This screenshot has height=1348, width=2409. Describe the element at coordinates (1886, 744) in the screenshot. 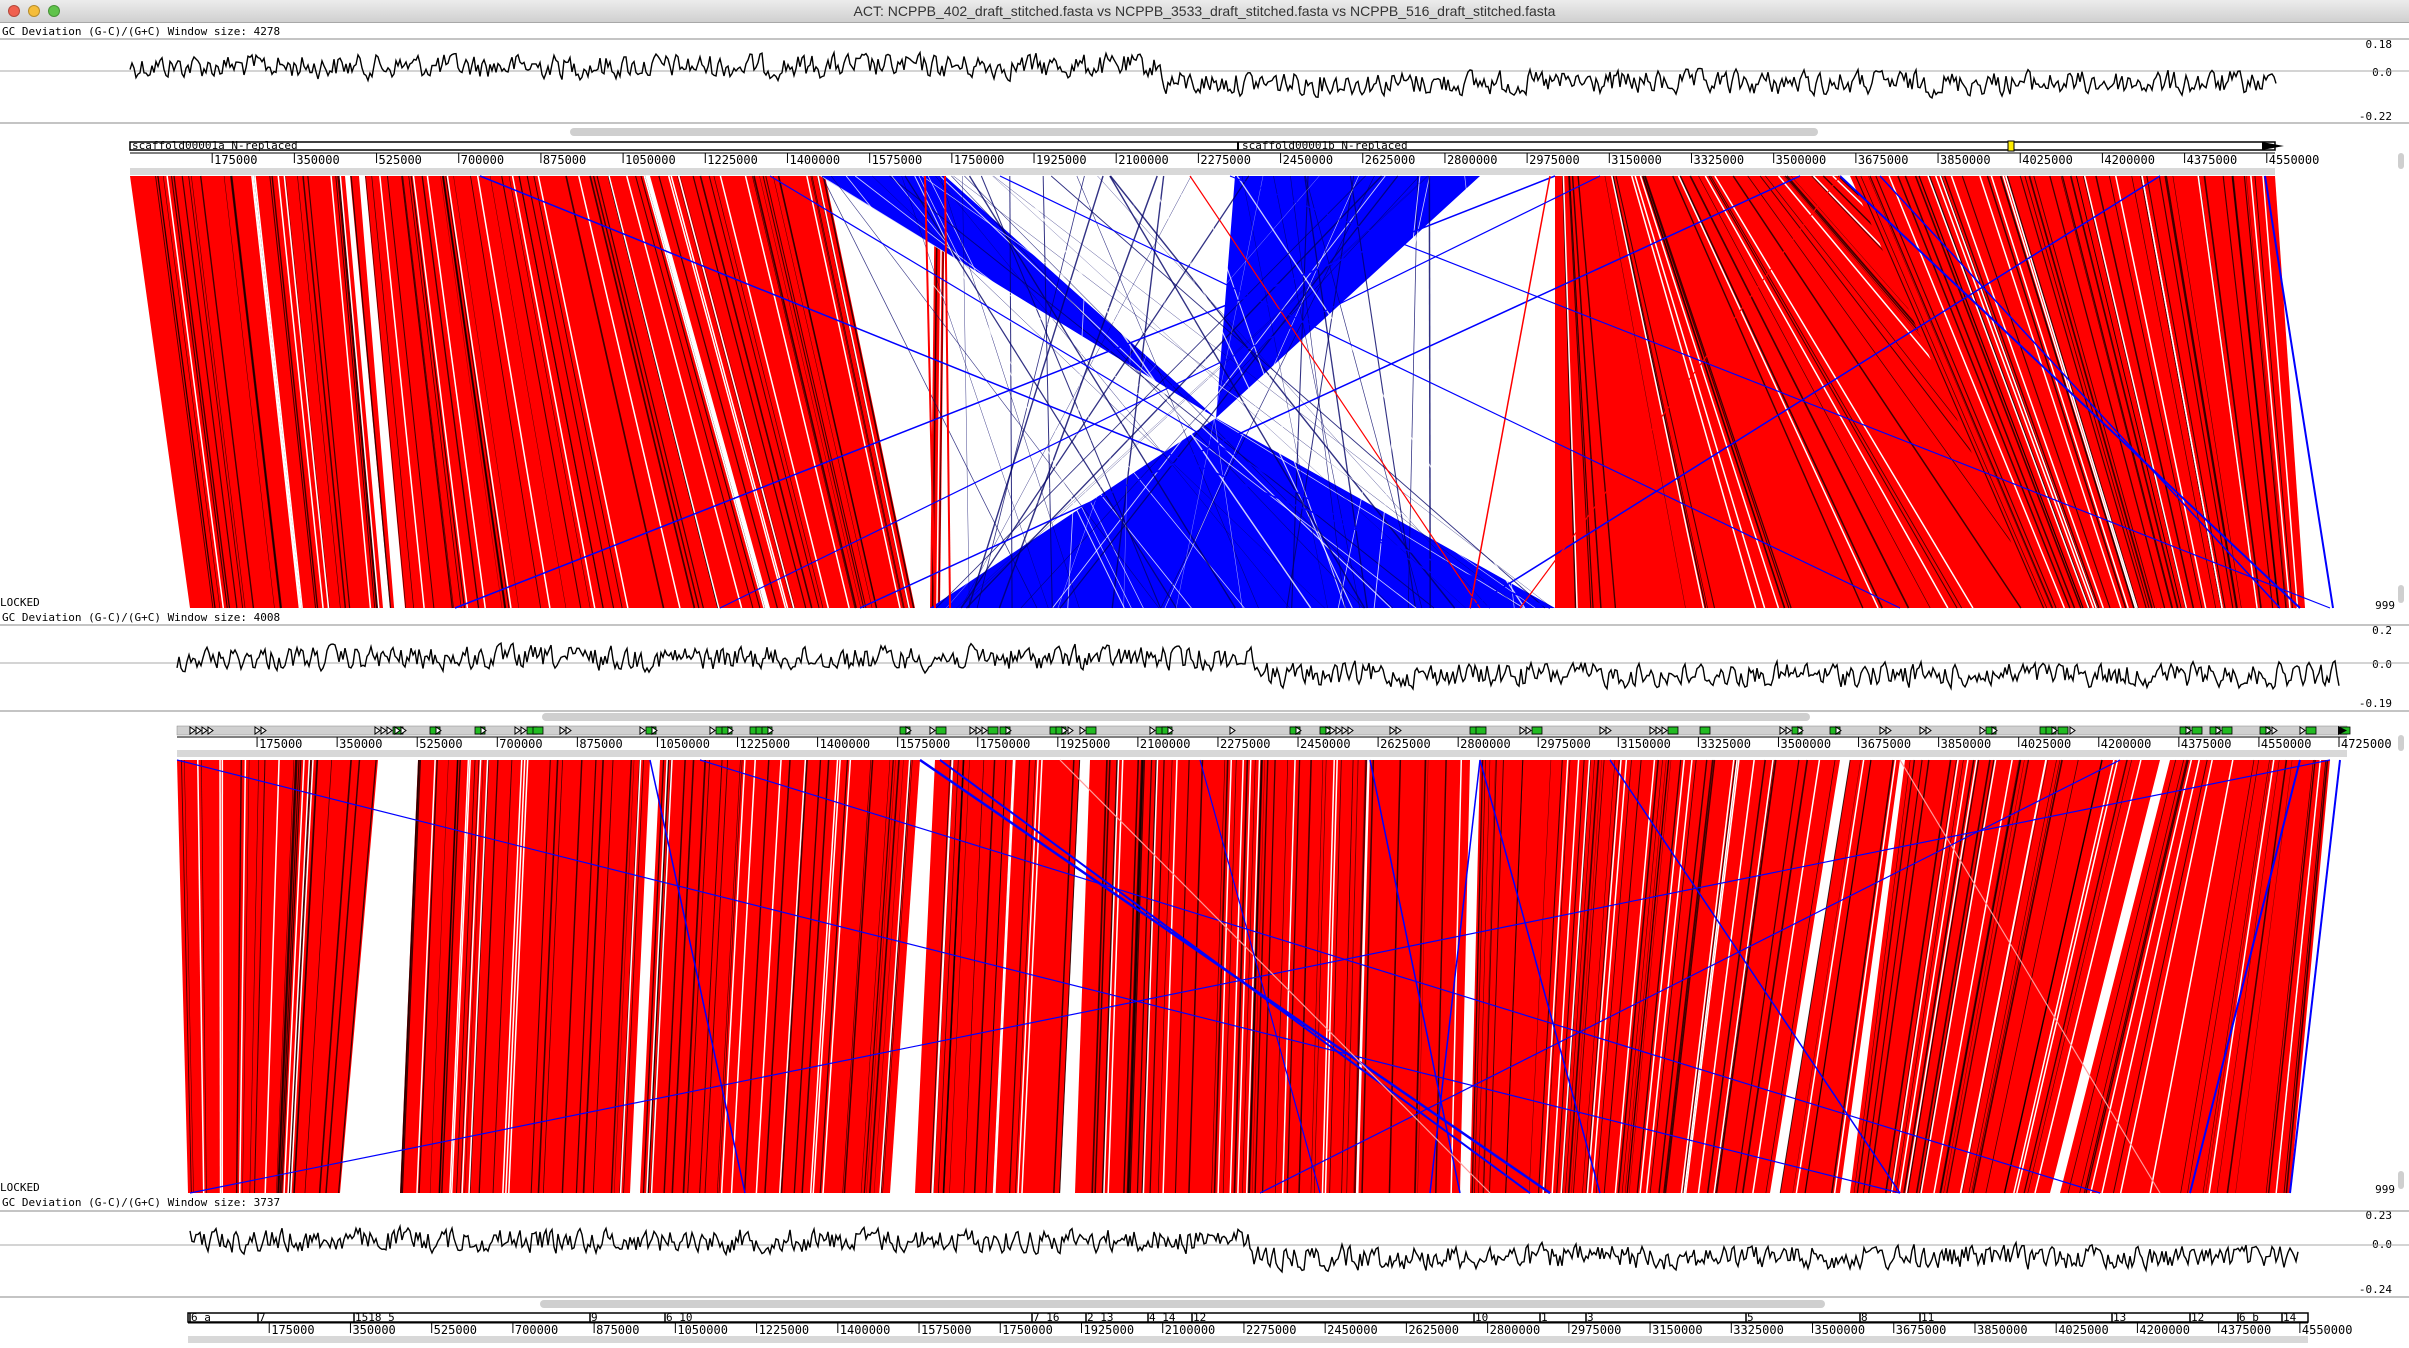

I see `ruler-tick-label: 3675000` at that location.